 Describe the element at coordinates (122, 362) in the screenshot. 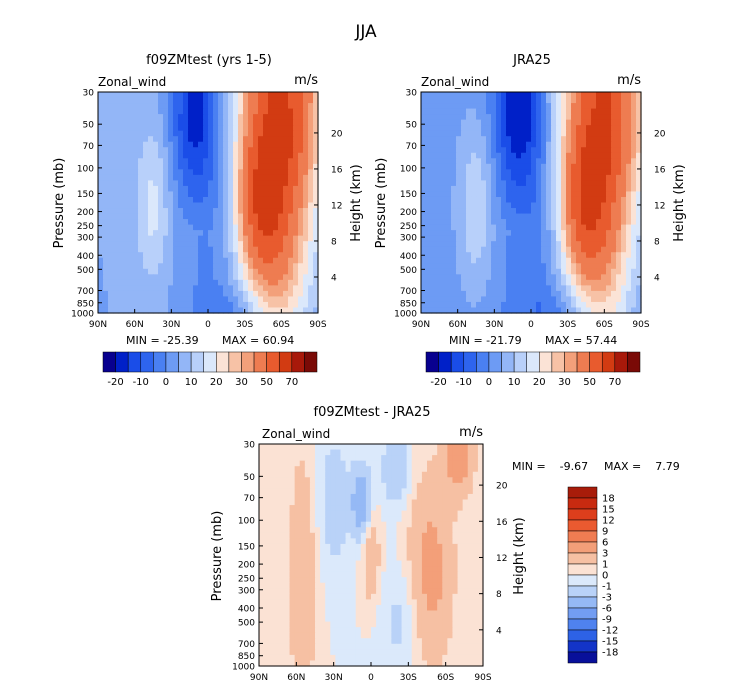

I see `colorbar-swatch` at that location.